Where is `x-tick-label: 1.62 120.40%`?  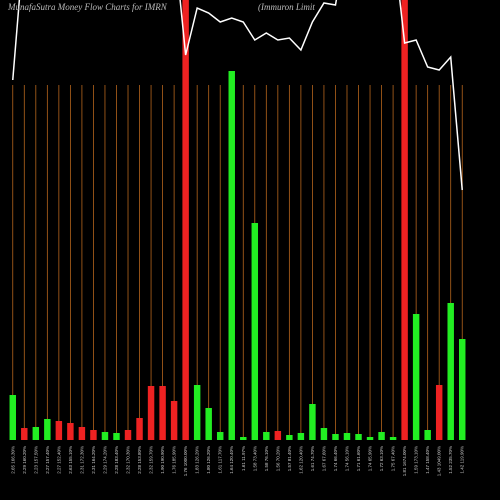
x-tick-label: 1.62 120.40% is located at coordinates (300, 460).